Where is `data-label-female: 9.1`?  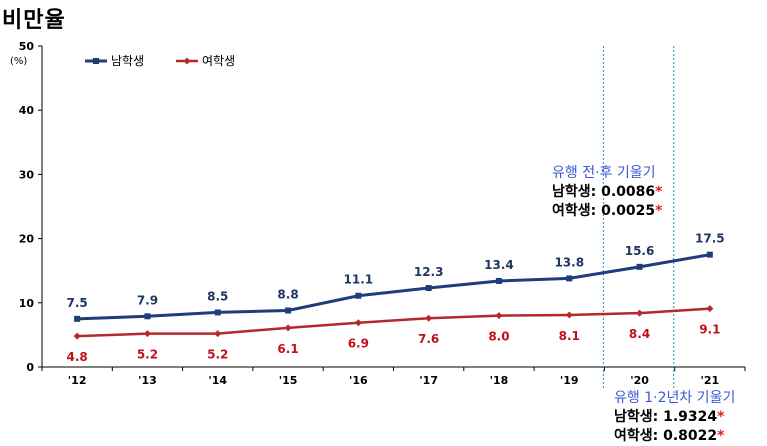
data-label-female: 9.1 is located at coordinates (709, 330).